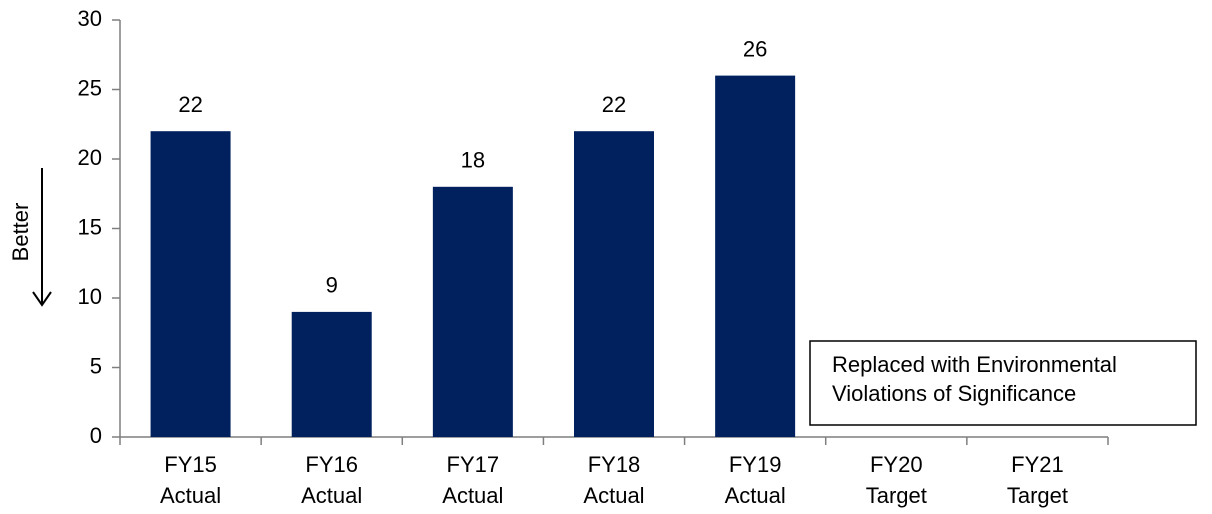  I want to click on annotation-line: Replaced with Environmental, so click(974, 364).